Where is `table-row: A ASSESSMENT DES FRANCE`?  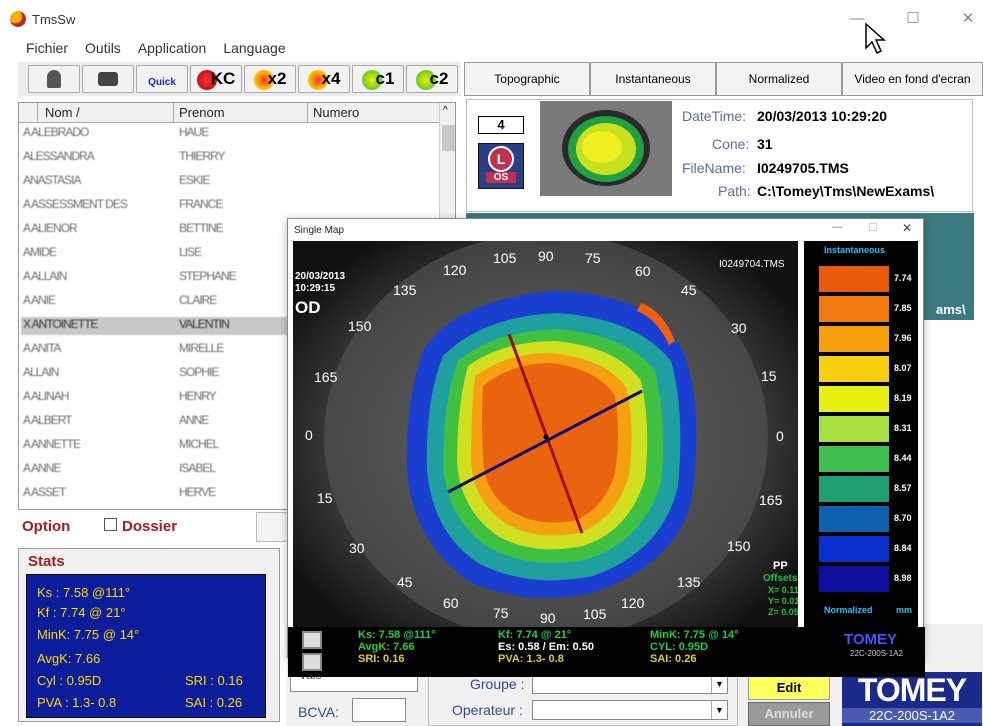 table-row: A ASSESSMENT DES FRANCE is located at coordinates (226, 206).